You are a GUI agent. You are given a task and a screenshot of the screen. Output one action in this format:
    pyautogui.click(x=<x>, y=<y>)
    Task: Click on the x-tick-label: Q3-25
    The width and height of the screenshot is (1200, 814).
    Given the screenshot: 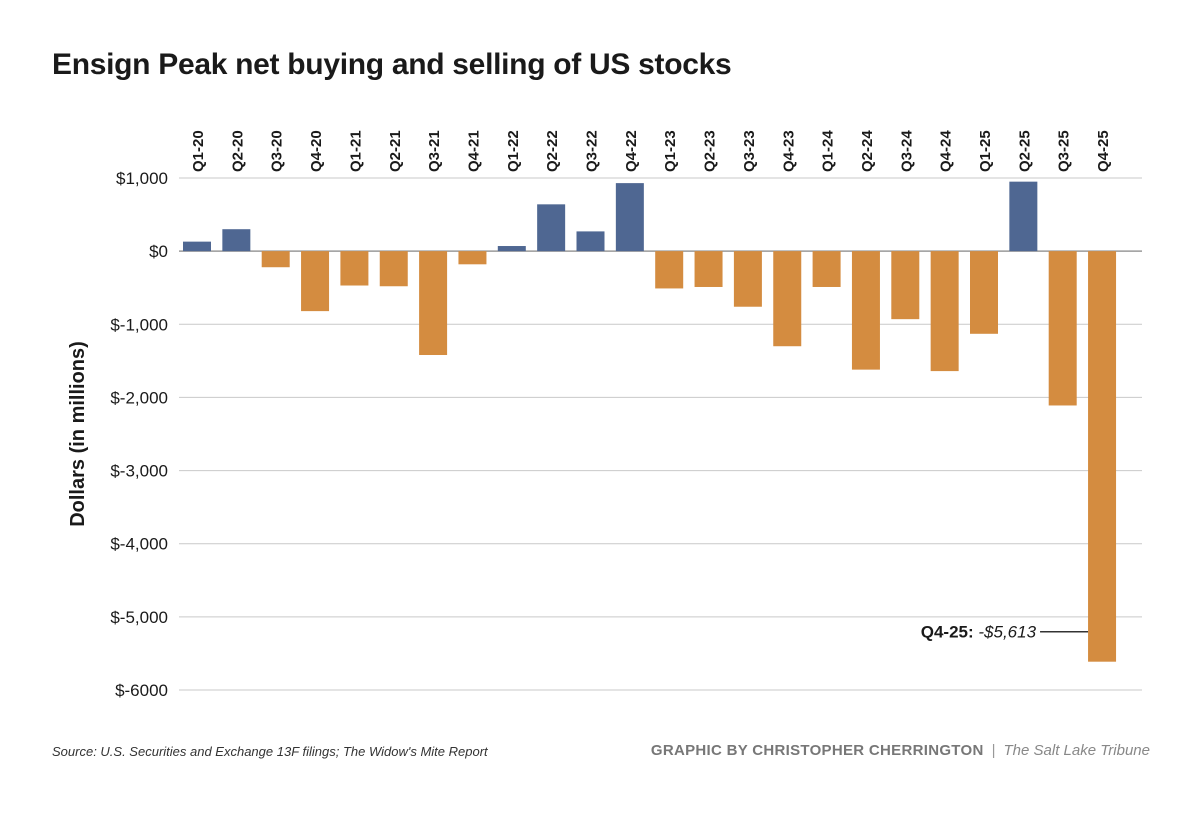 What is the action you would take?
    pyautogui.click(x=1064, y=151)
    